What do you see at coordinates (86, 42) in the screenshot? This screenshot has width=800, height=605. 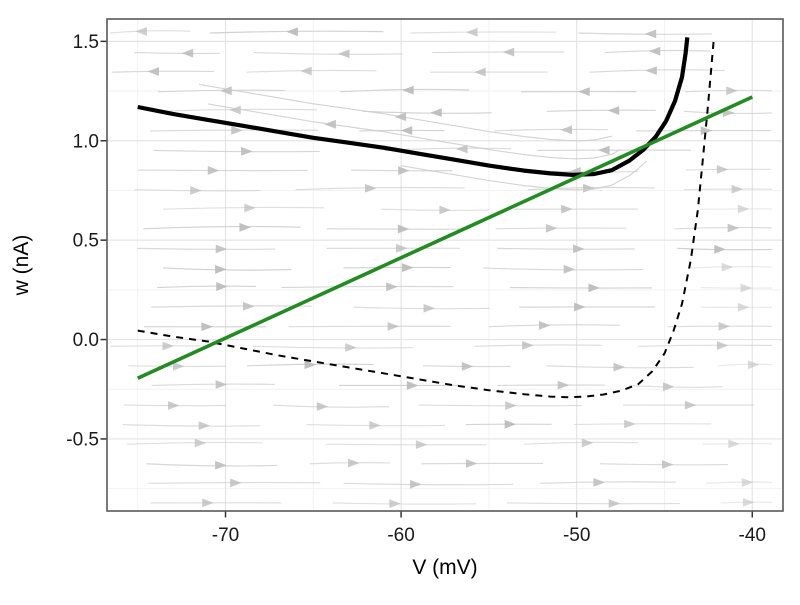 I see `y-tick-label: 1.5` at bounding box center [86, 42].